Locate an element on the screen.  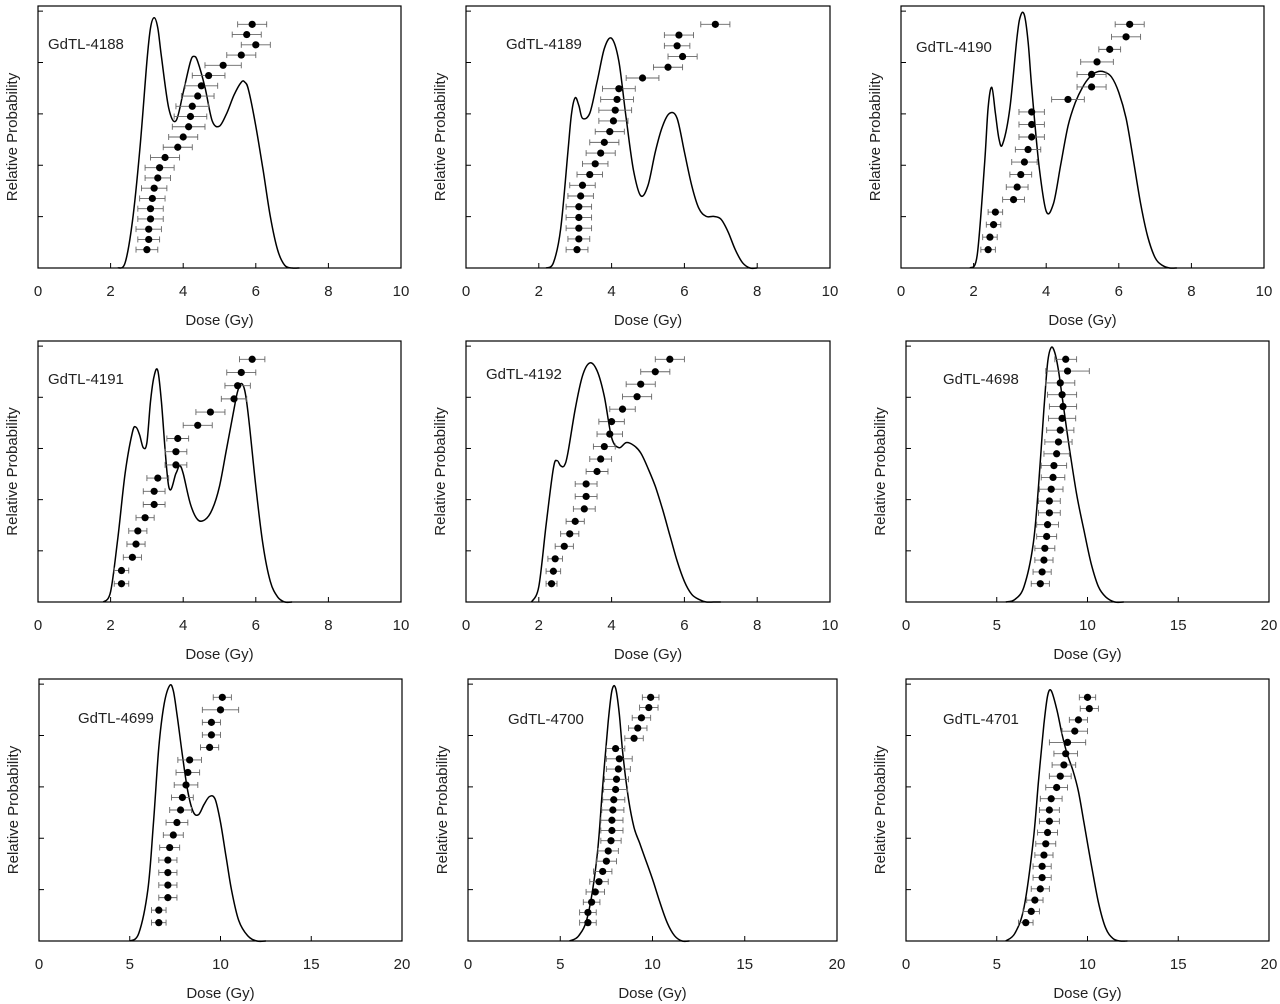
x-tick-label: 4 is located at coordinates (183, 625).